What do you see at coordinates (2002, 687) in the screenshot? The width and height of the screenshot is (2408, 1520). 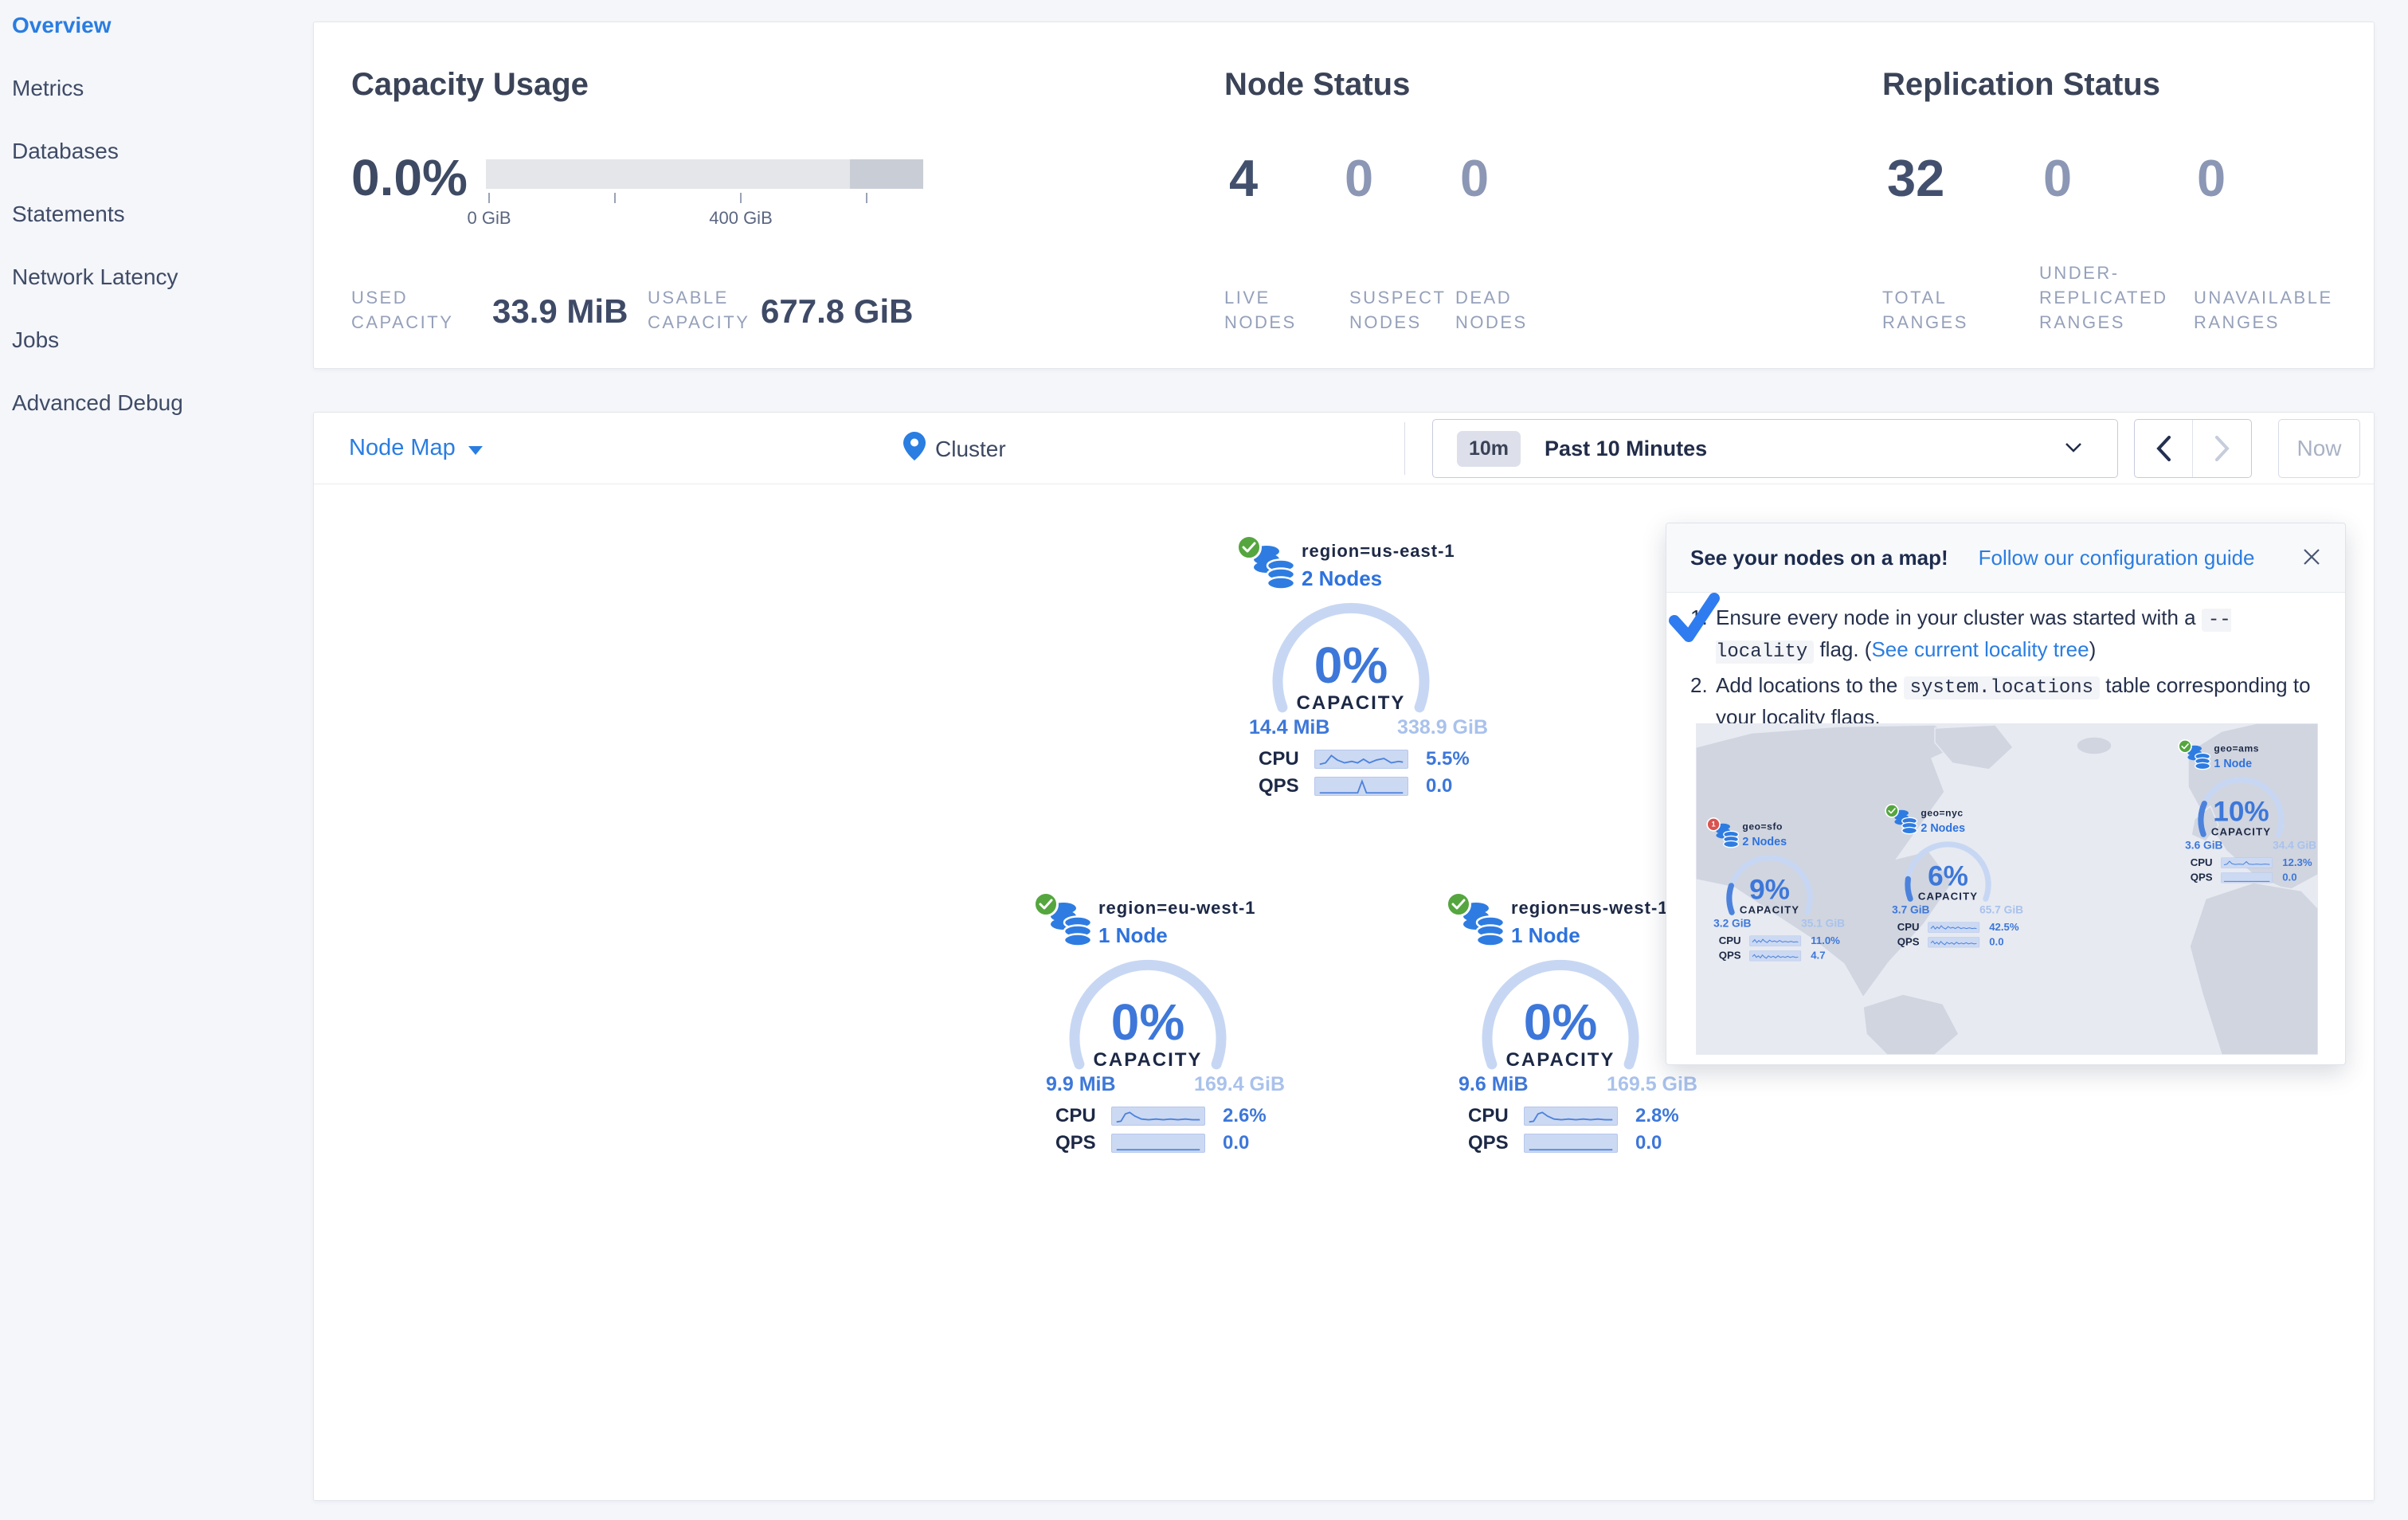 I see `system-locations-code: system.locations` at bounding box center [2002, 687].